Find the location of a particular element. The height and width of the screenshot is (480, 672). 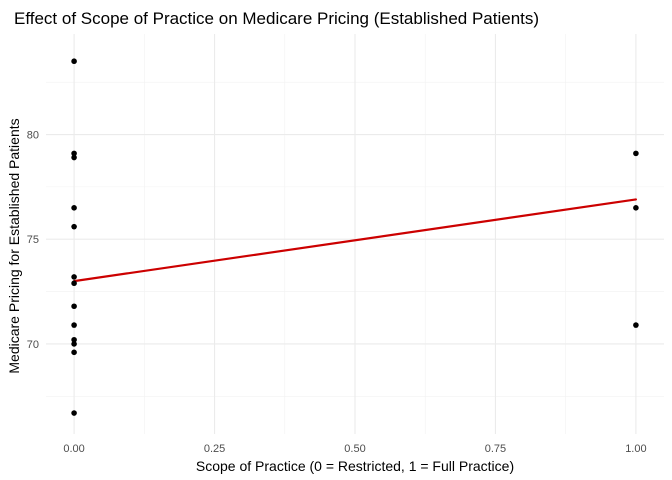

x-tick-label: 0.50 is located at coordinates (354, 449).